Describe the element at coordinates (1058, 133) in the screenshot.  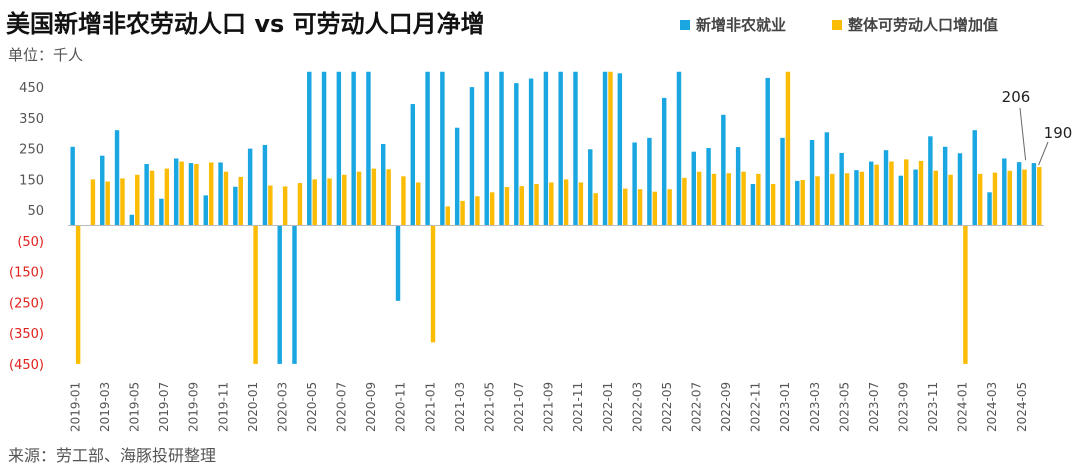
I see `annotation-label: 190` at that location.